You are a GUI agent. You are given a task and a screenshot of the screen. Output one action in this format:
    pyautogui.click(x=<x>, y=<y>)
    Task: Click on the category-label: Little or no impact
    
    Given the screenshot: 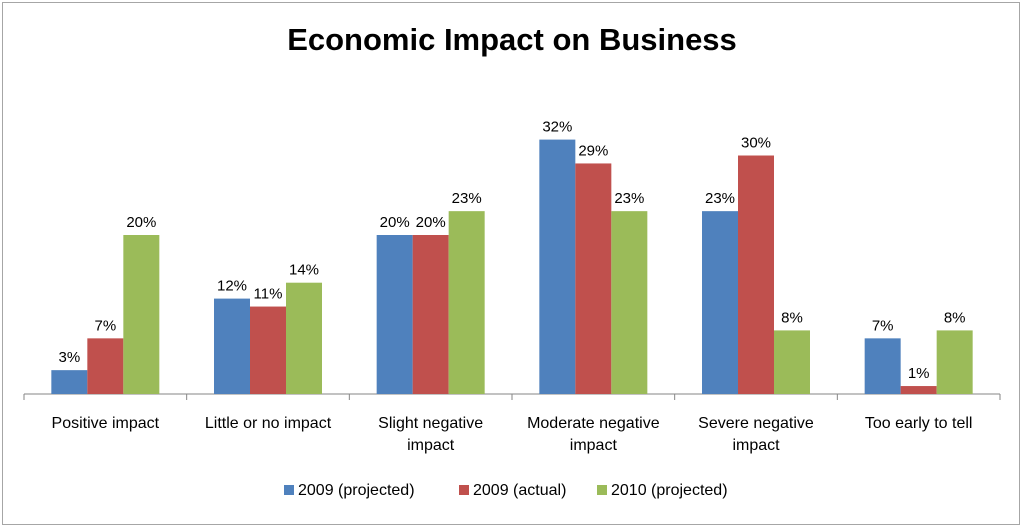 What is the action you would take?
    pyautogui.click(x=268, y=423)
    